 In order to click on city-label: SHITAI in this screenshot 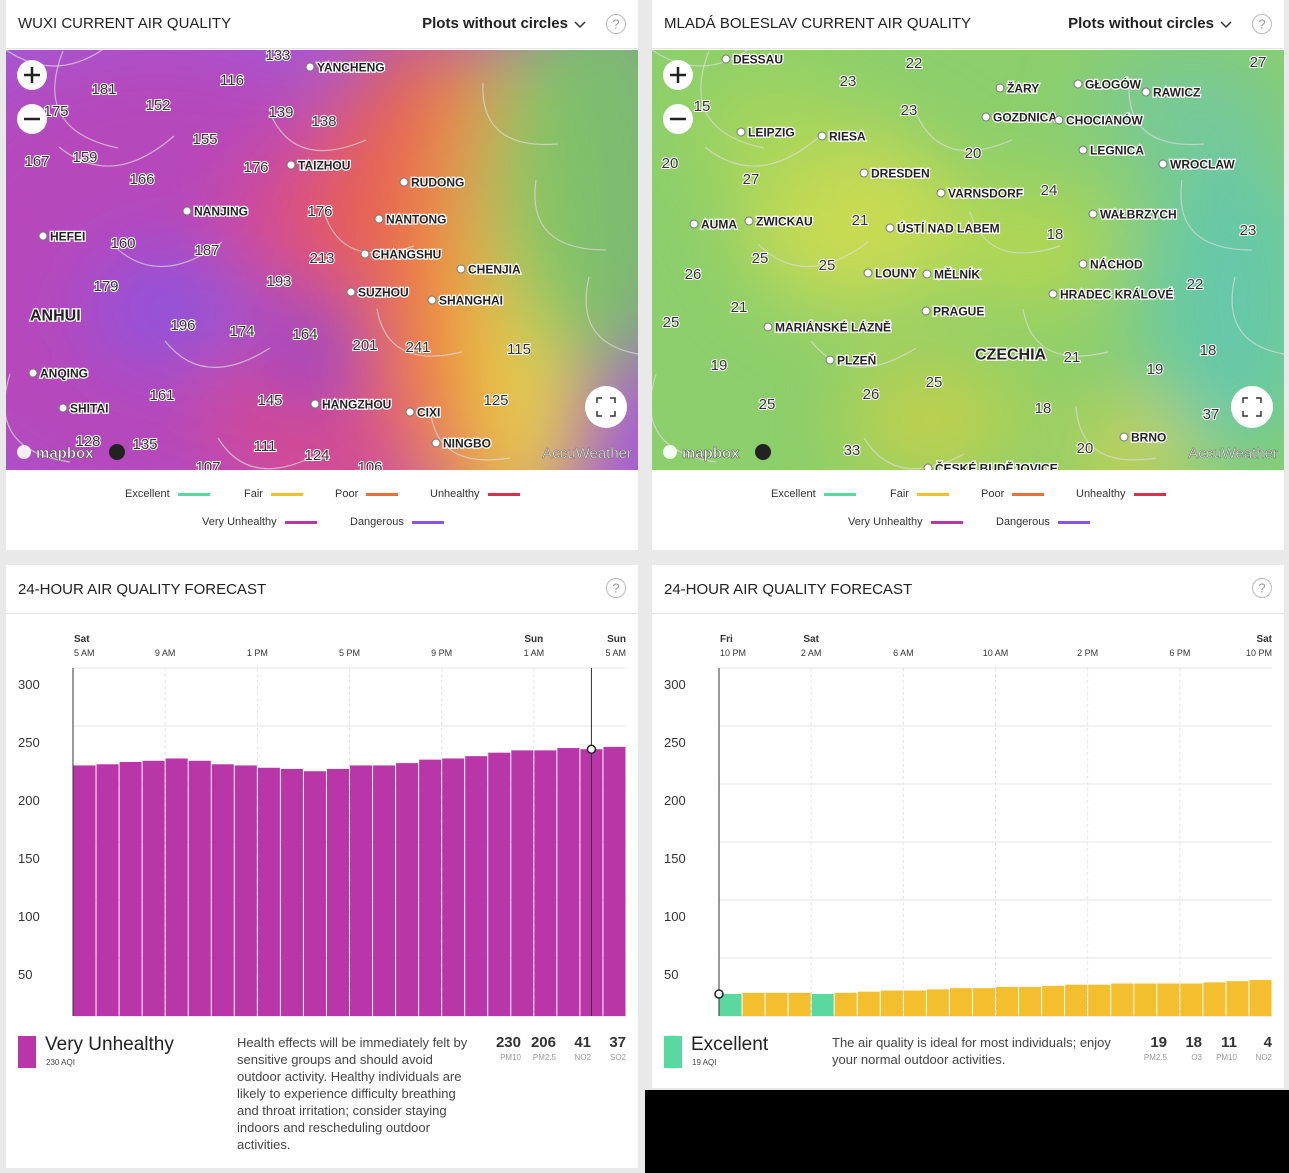, I will do `click(89, 409)`.